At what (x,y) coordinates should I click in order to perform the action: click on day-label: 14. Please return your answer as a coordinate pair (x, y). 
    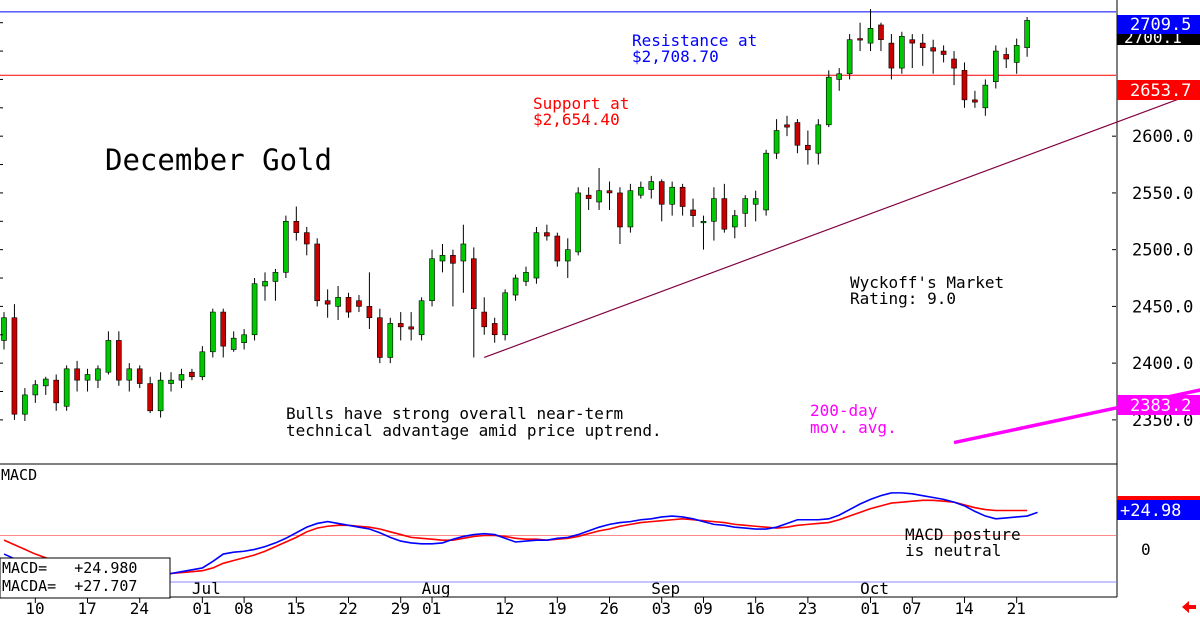
    Looking at the image, I should click on (963, 608).